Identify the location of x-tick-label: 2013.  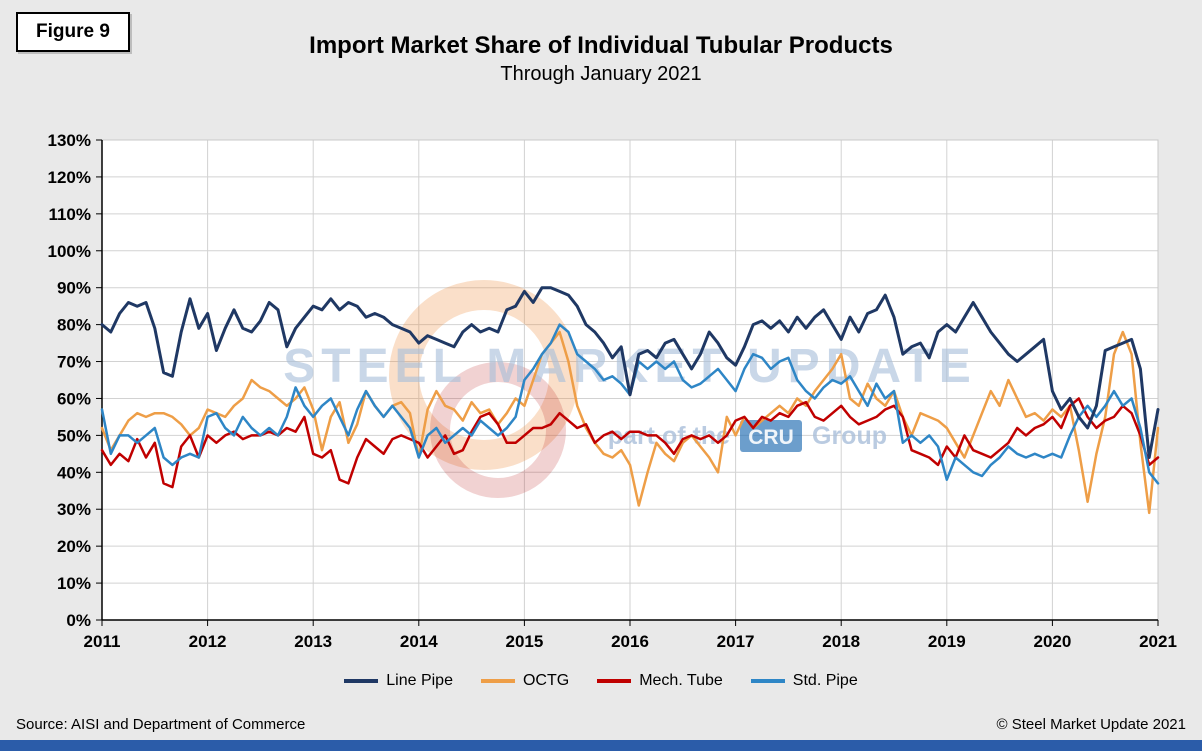
(313, 641).